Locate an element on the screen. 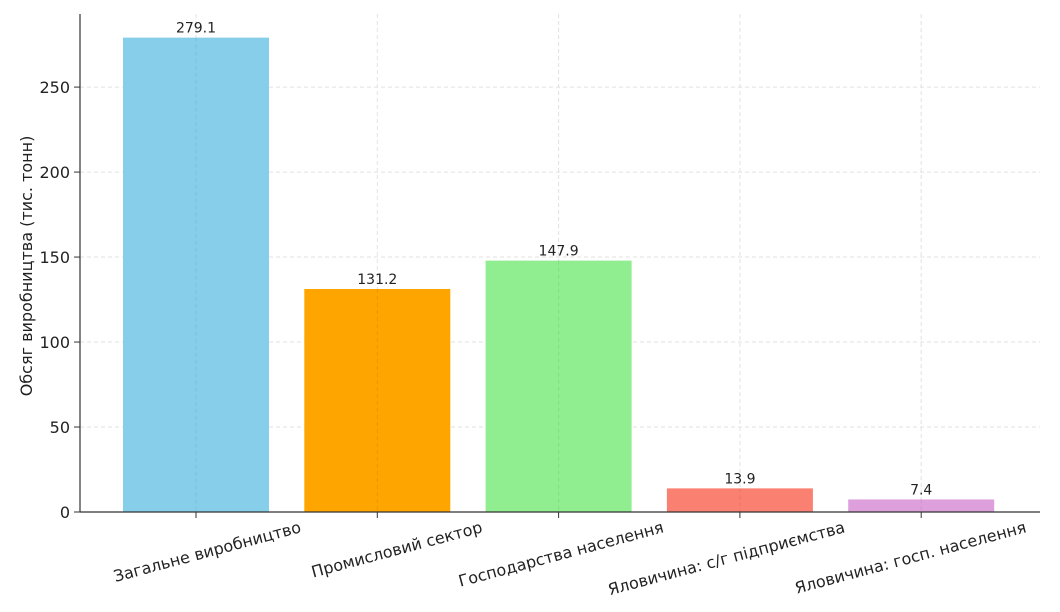  y-tick-label: 200 is located at coordinates (54, 172).